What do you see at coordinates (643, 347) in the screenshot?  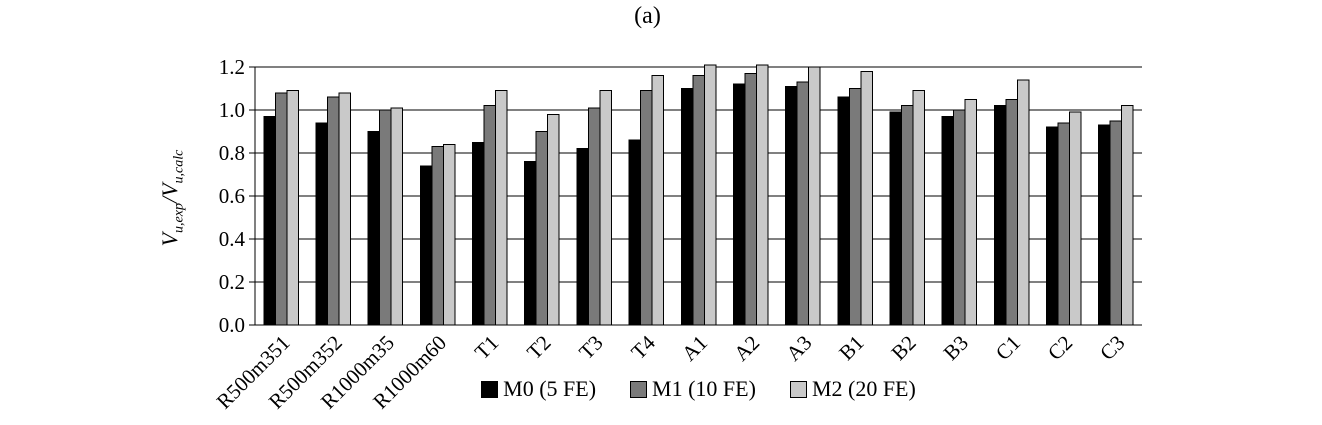 I see `x-tick-label-T4: T4` at bounding box center [643, 347].